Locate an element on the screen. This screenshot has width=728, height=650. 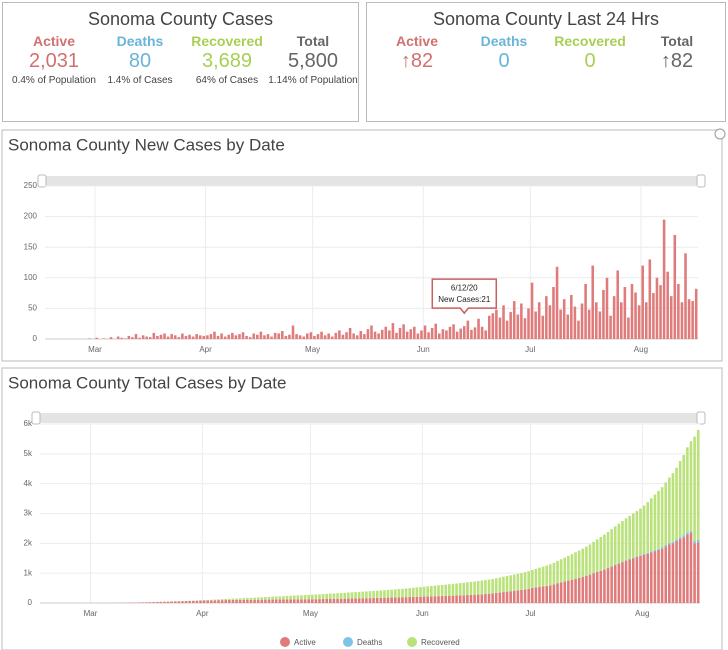
range-slider is located at coordinates (368, 418).